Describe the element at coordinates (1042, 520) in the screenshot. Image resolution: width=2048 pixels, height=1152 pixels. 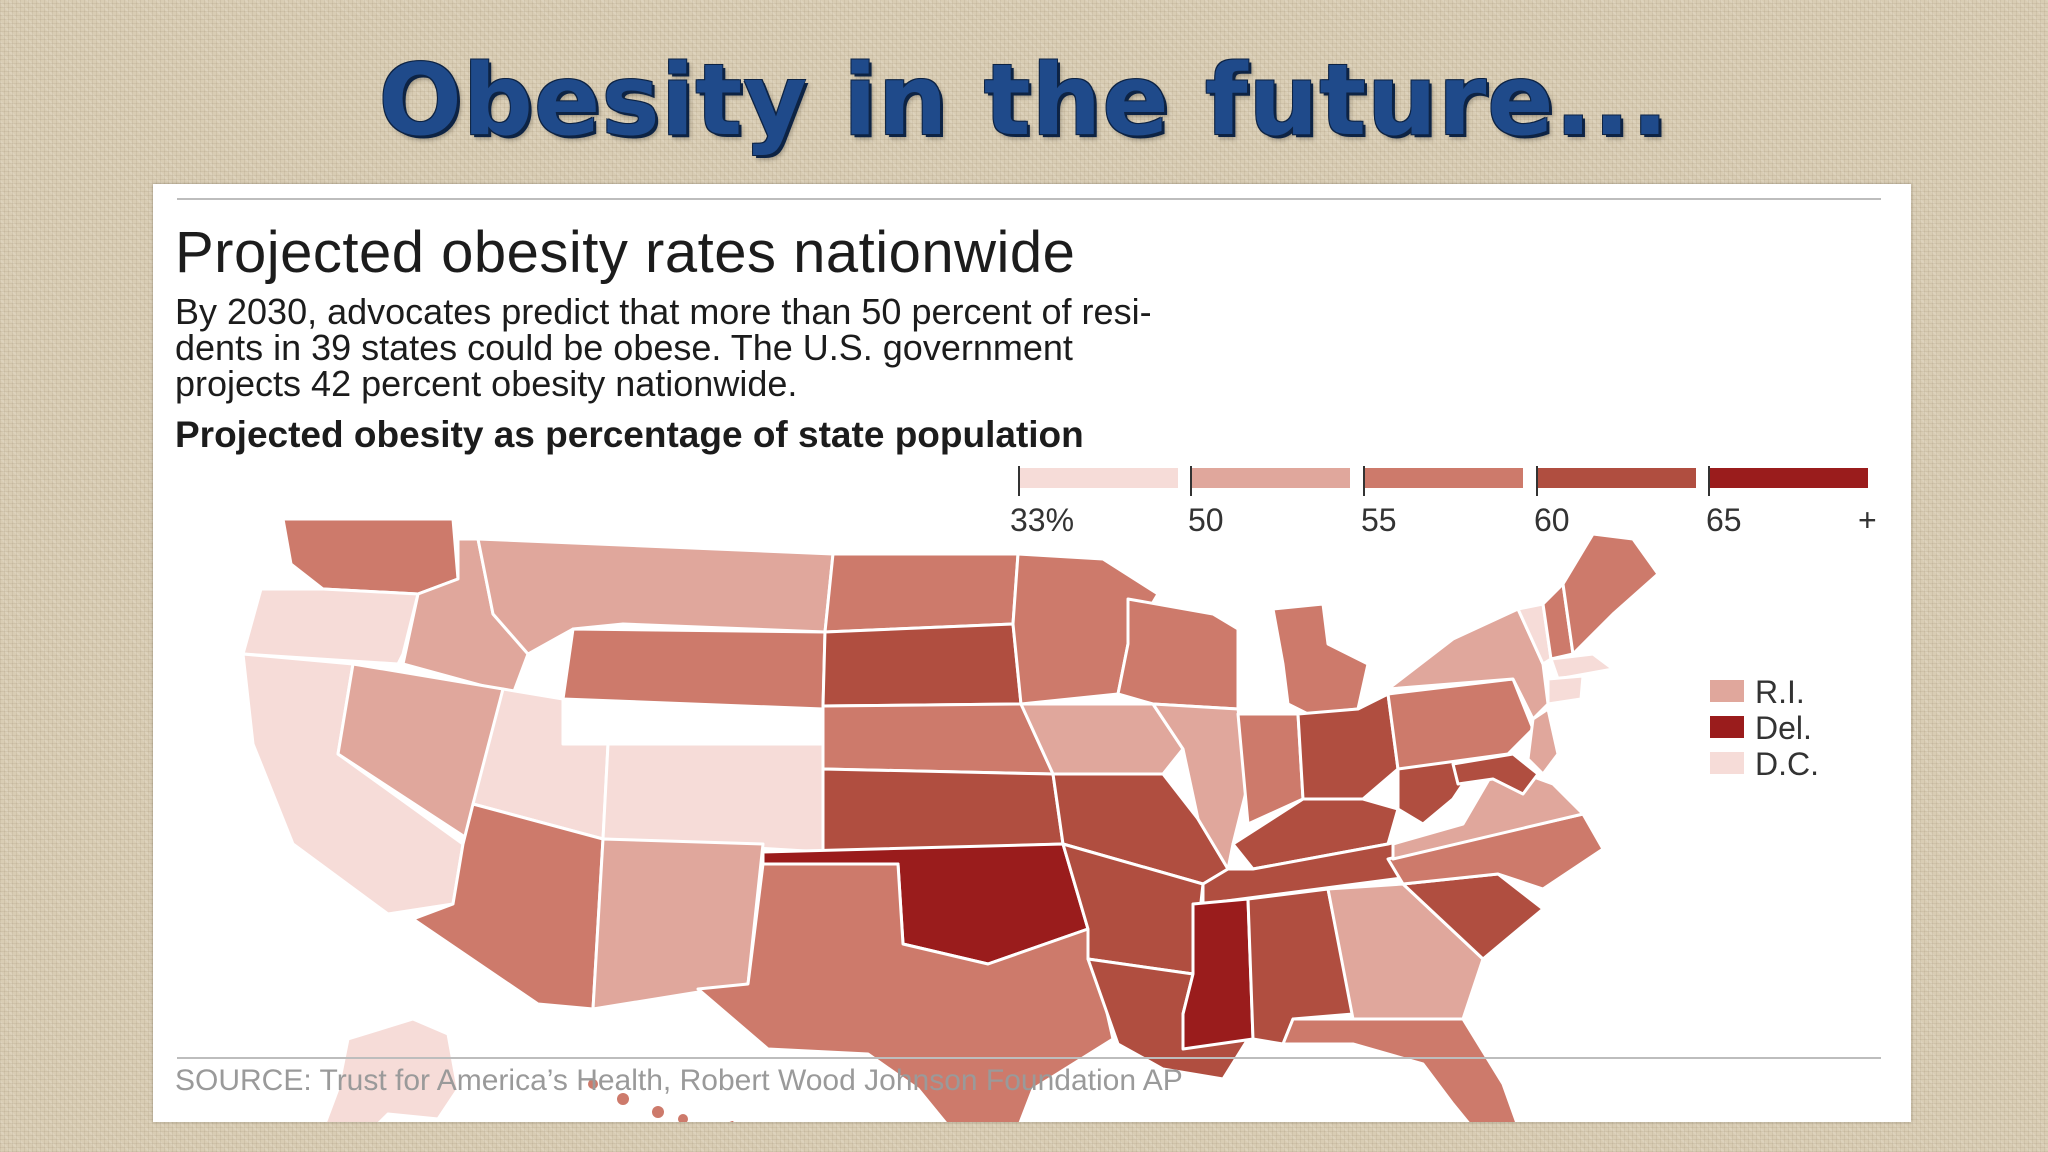
I see `scale-label: 33%` at that location.